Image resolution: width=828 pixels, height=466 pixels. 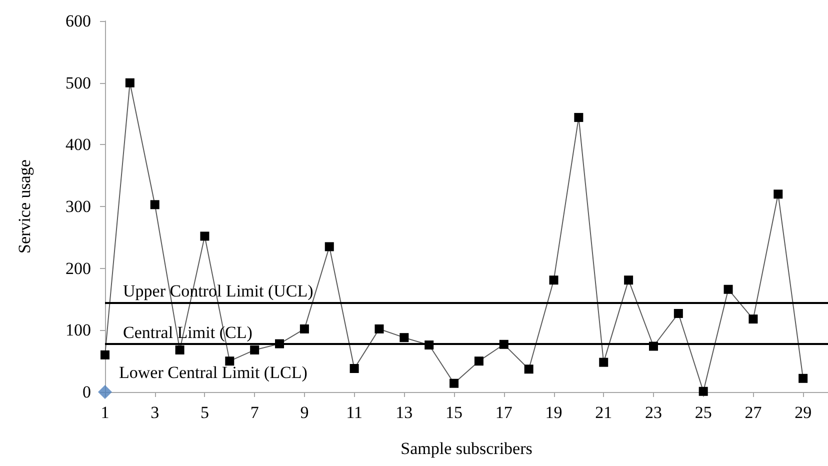 I want to click on x-tick-label: 25, so click(x=703, y=412).